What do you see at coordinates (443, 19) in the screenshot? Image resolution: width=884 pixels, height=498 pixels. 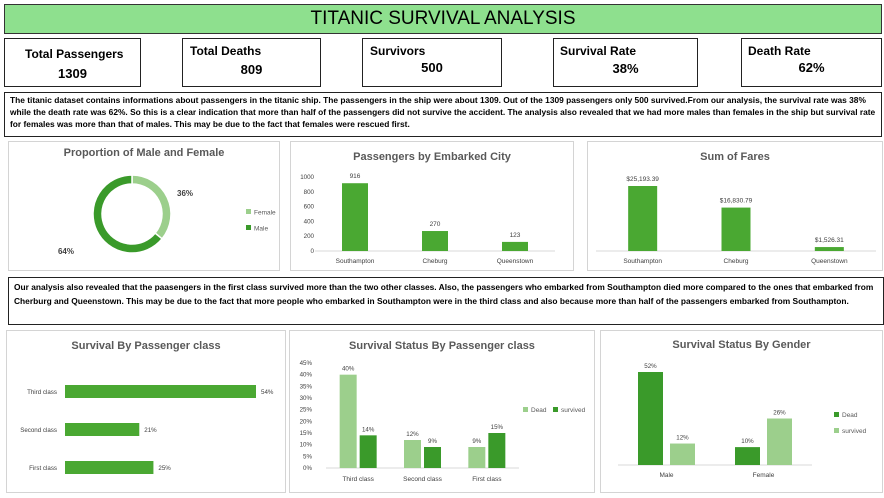 I see `dashboard-title: TITANIC SURVIVAL ANALYSIS` at bounding box center [443, 19].